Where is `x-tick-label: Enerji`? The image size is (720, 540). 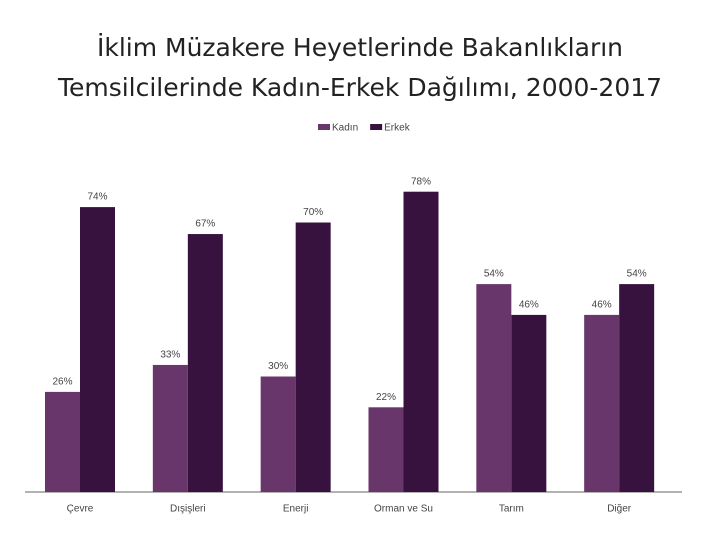 x-tick-label: Enerji is located at coordinates (296, 509).